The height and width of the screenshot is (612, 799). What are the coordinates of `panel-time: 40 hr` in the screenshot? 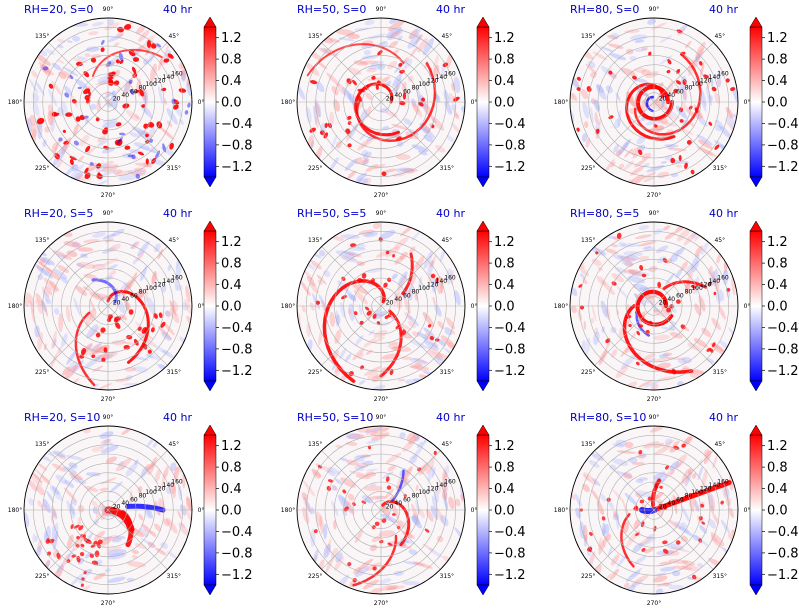 It's located at (450, 417).